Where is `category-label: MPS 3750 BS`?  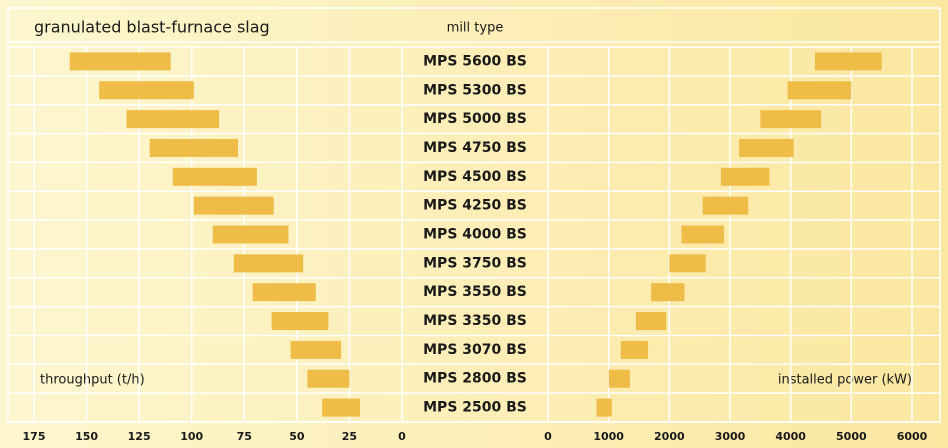
category-label: MPS 3750 BS is located at coordinates (475, 263).